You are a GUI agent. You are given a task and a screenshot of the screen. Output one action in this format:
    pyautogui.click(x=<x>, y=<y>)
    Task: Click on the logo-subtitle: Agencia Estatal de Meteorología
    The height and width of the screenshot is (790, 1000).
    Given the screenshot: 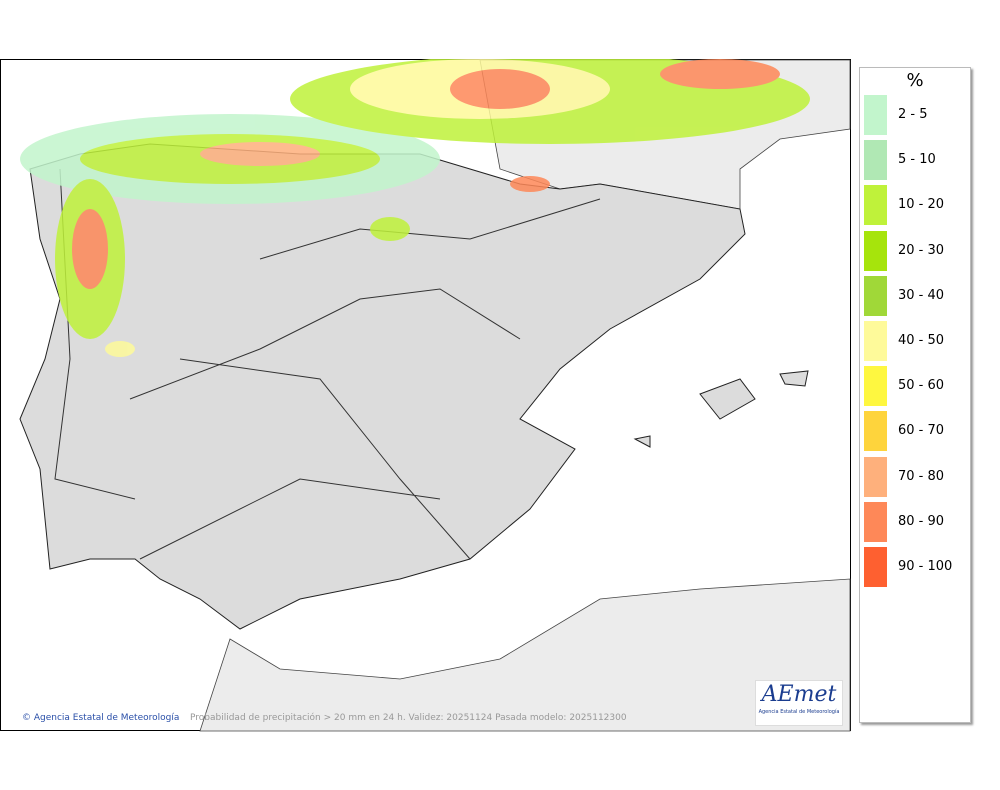 What is the action you would take?
    pyautogui.click(x=799, y=712)
    